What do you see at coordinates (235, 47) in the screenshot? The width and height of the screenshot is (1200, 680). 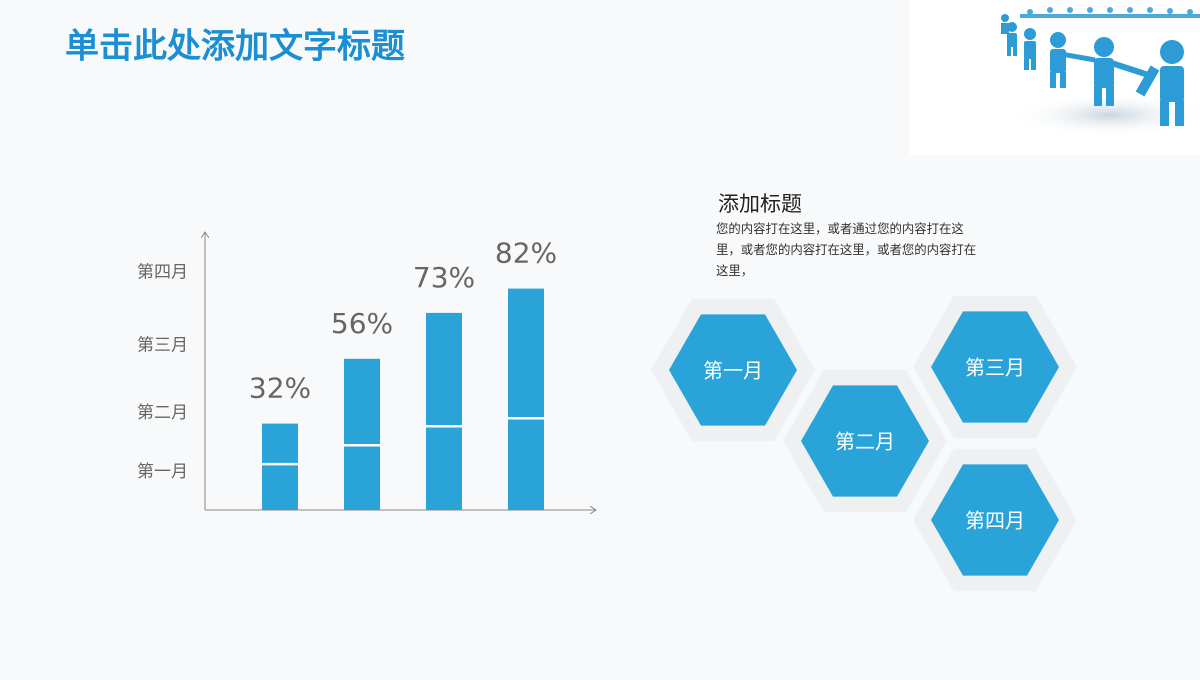 I see `slide-title: 单击此处添加文字标题` at bounding box center [235, 47].